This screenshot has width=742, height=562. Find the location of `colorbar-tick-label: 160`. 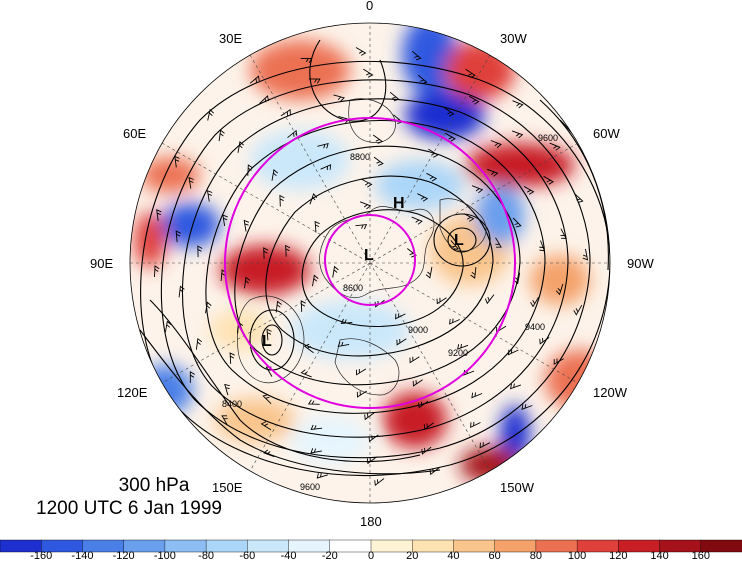

colorbar-tick-label: 160 is located at coordinates (700, 556).